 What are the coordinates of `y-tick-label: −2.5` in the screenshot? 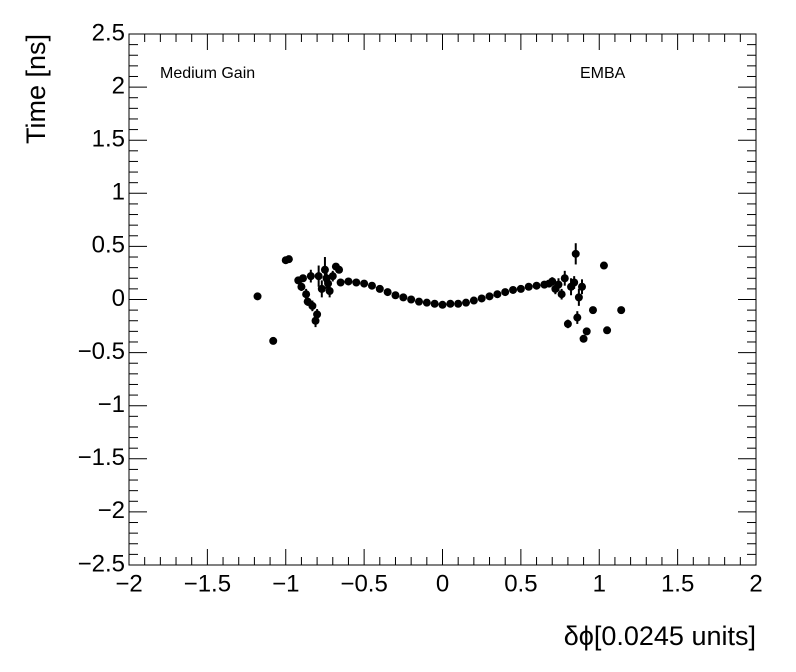 It's located at (101, 563).